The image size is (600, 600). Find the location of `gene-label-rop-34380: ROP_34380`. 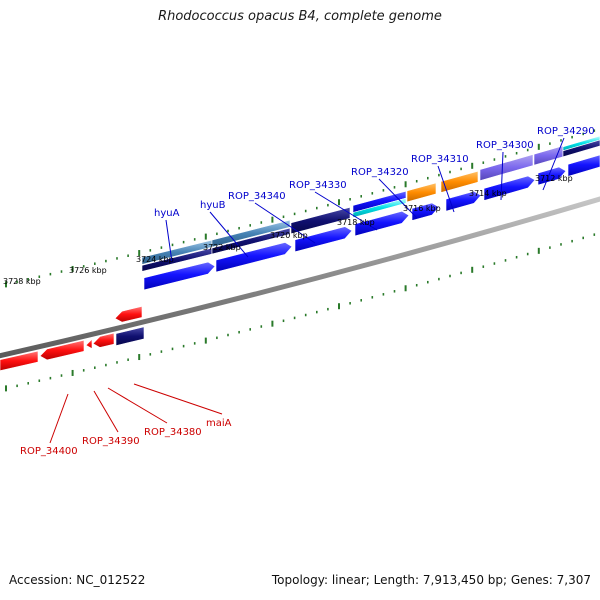

gene-label-rop-34380: ROP_34380 is located at coordinates (173, 432).